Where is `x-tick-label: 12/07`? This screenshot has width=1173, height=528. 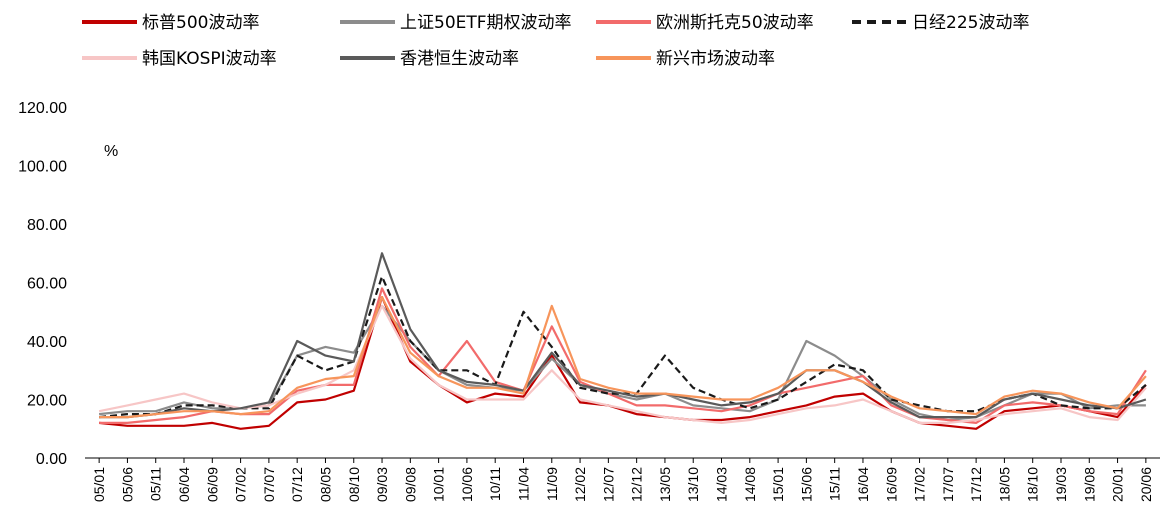 x-tick-label: 12/07 is located at coordinates (608, 484).